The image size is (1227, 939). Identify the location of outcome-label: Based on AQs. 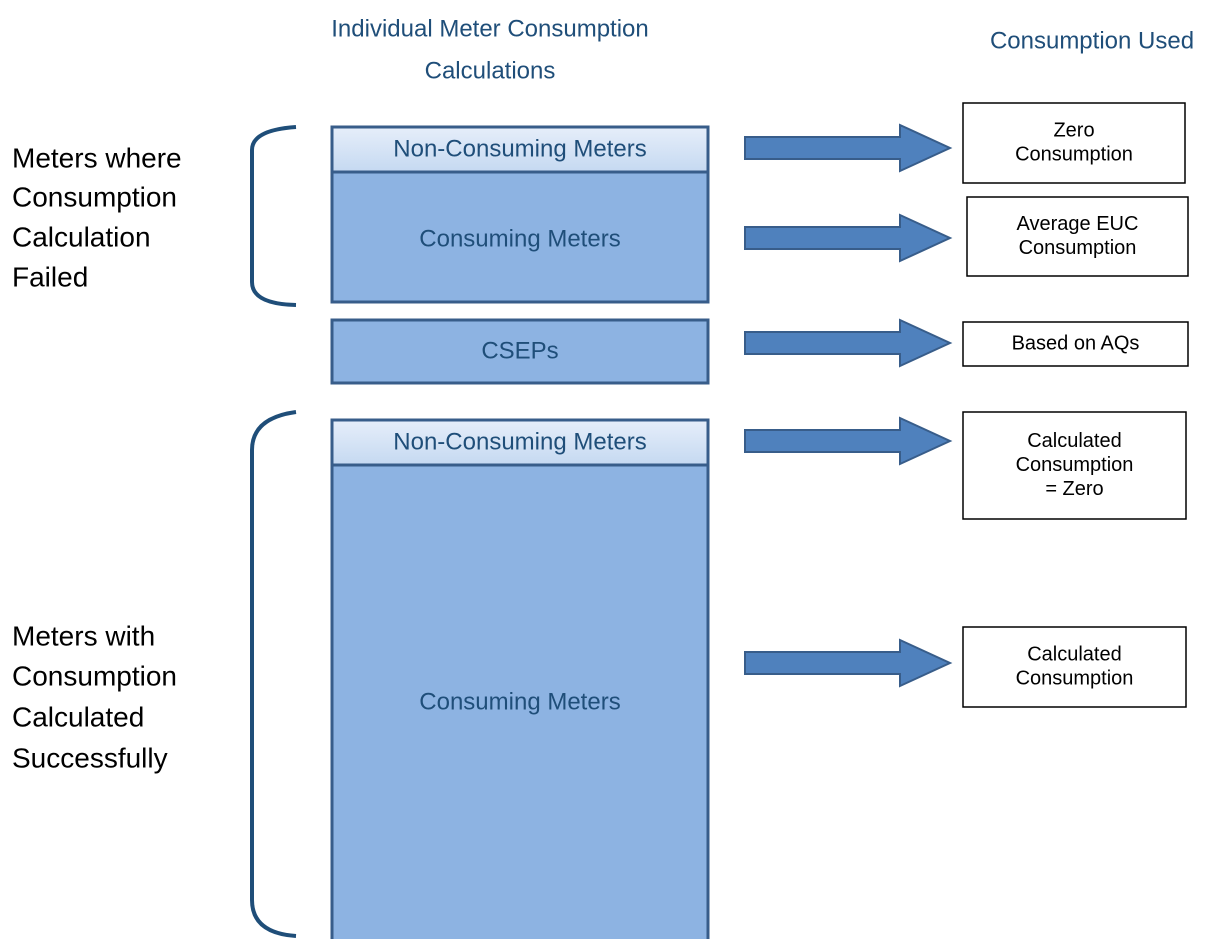
(1076, 343).